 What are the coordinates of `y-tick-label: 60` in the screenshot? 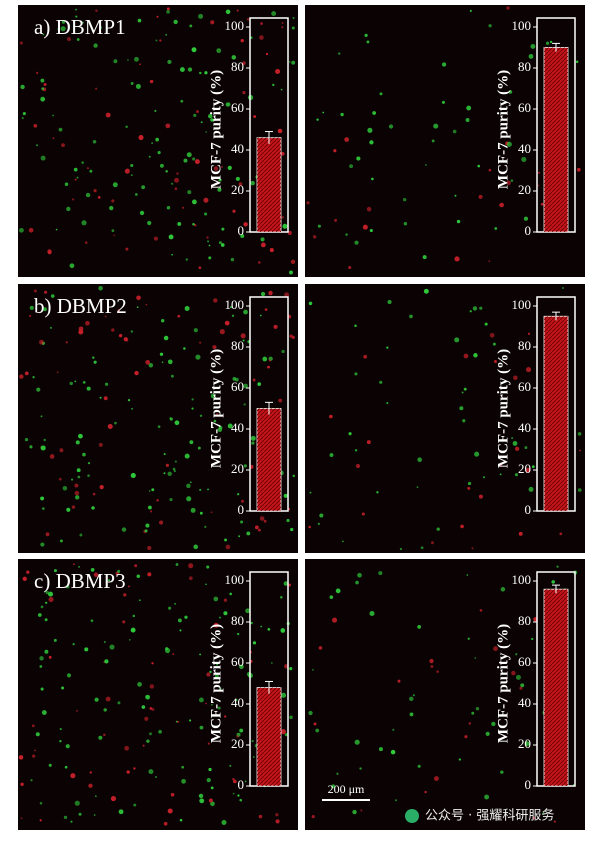 It's located at (237, 386).